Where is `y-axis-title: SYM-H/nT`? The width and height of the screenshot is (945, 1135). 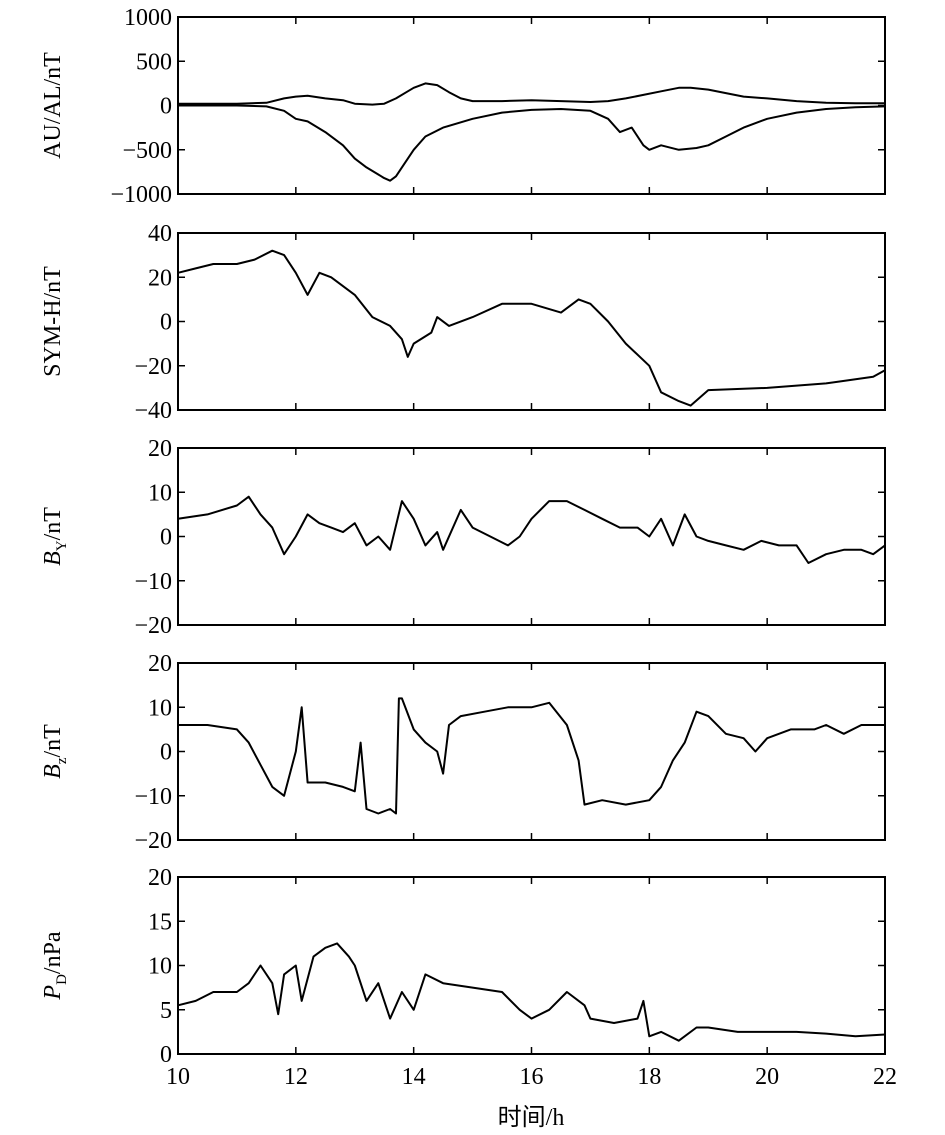
y-axis-title: SYM-H/nT is located at coordinates (53, 321).